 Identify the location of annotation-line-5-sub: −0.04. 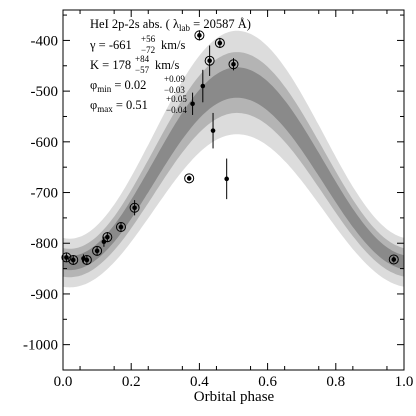
(176, 110).